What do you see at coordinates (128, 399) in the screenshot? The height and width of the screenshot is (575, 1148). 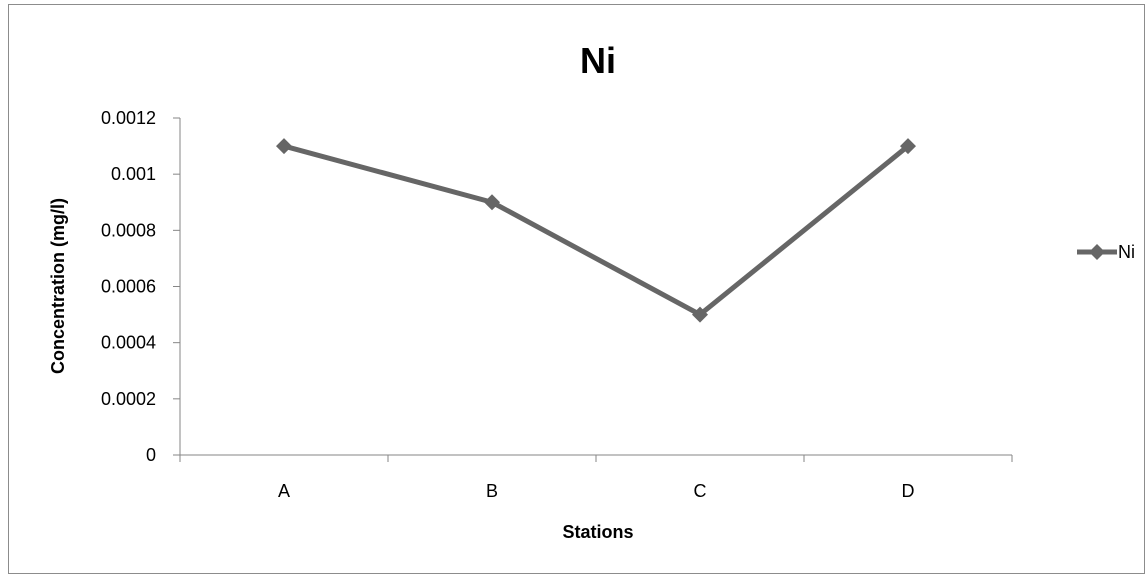 I see `y-tick-label: 0.0002` at bounding box center [128, 399].